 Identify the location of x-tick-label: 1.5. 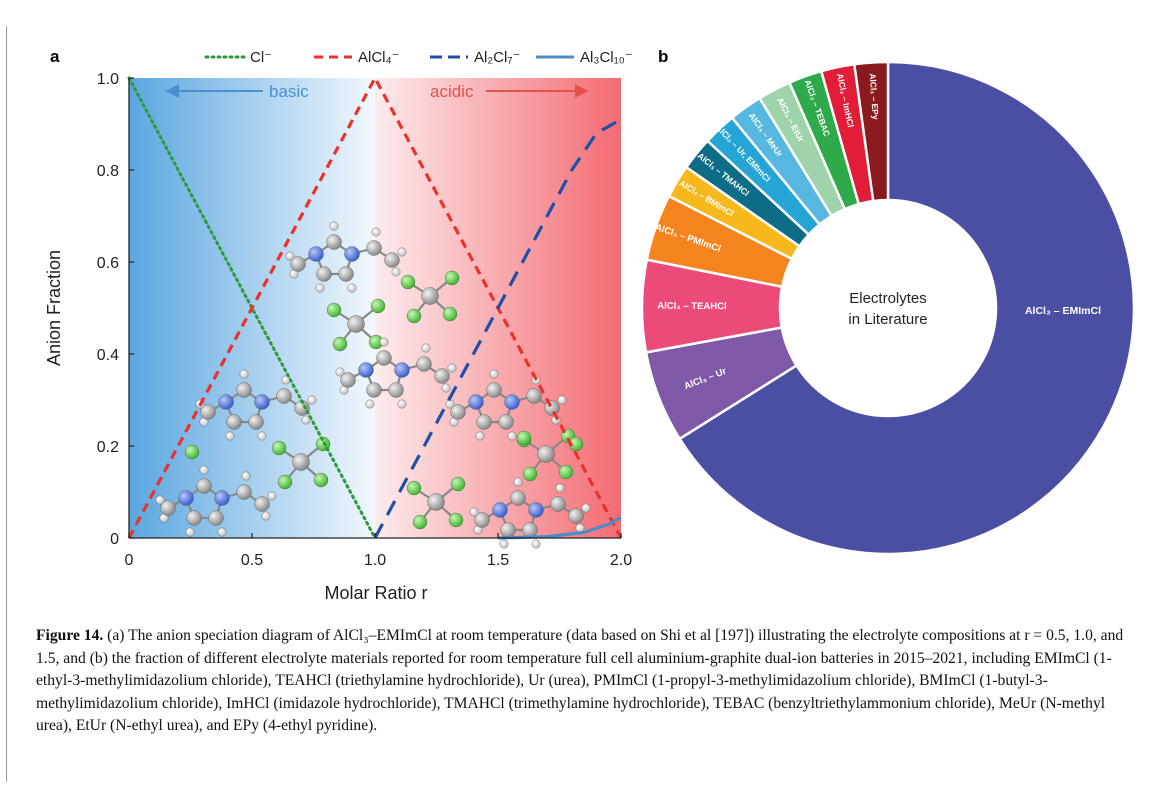
(498, 560).